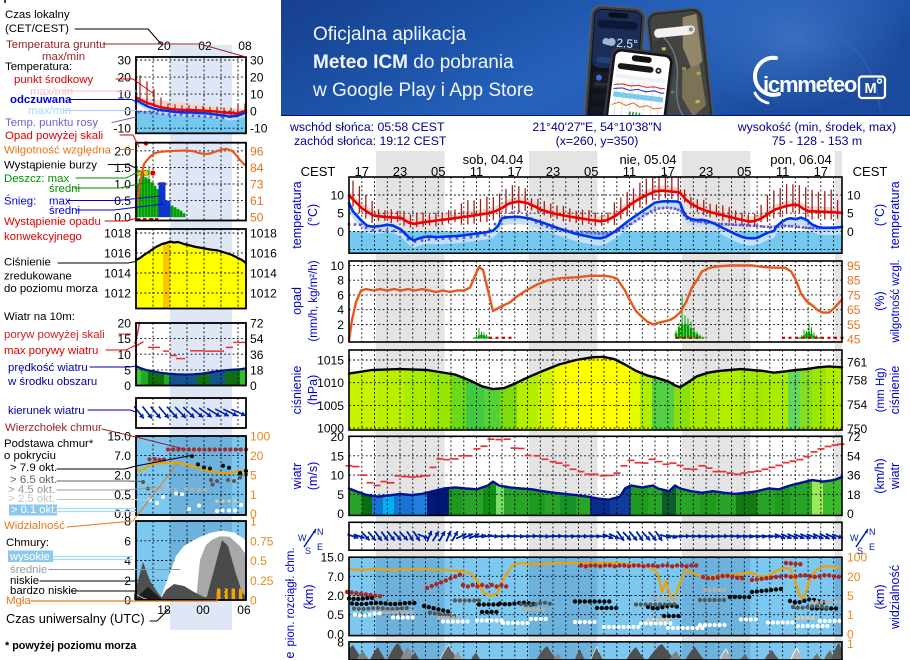 This screenshot has width=910, height=660. I want to click on svg-text: N, so click(320, 532).